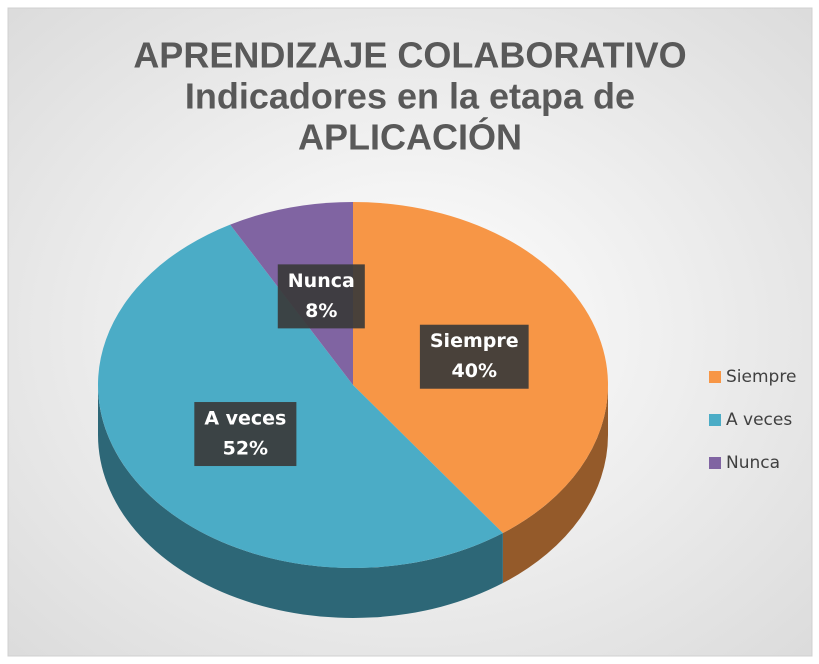  Describe the element at coordinates (761, 377) in the screenshot. I see `legend-label: Siempre` at that location.